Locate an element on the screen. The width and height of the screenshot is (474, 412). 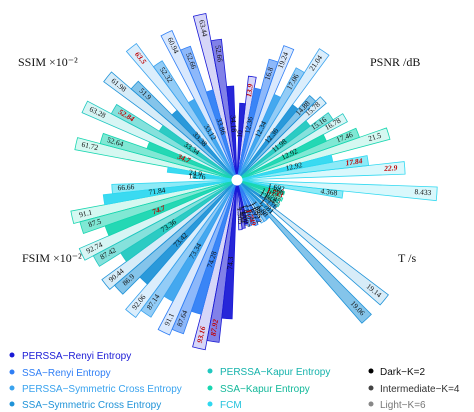
value-label-0-17: 61.72 is located at coordinates (90, 146).